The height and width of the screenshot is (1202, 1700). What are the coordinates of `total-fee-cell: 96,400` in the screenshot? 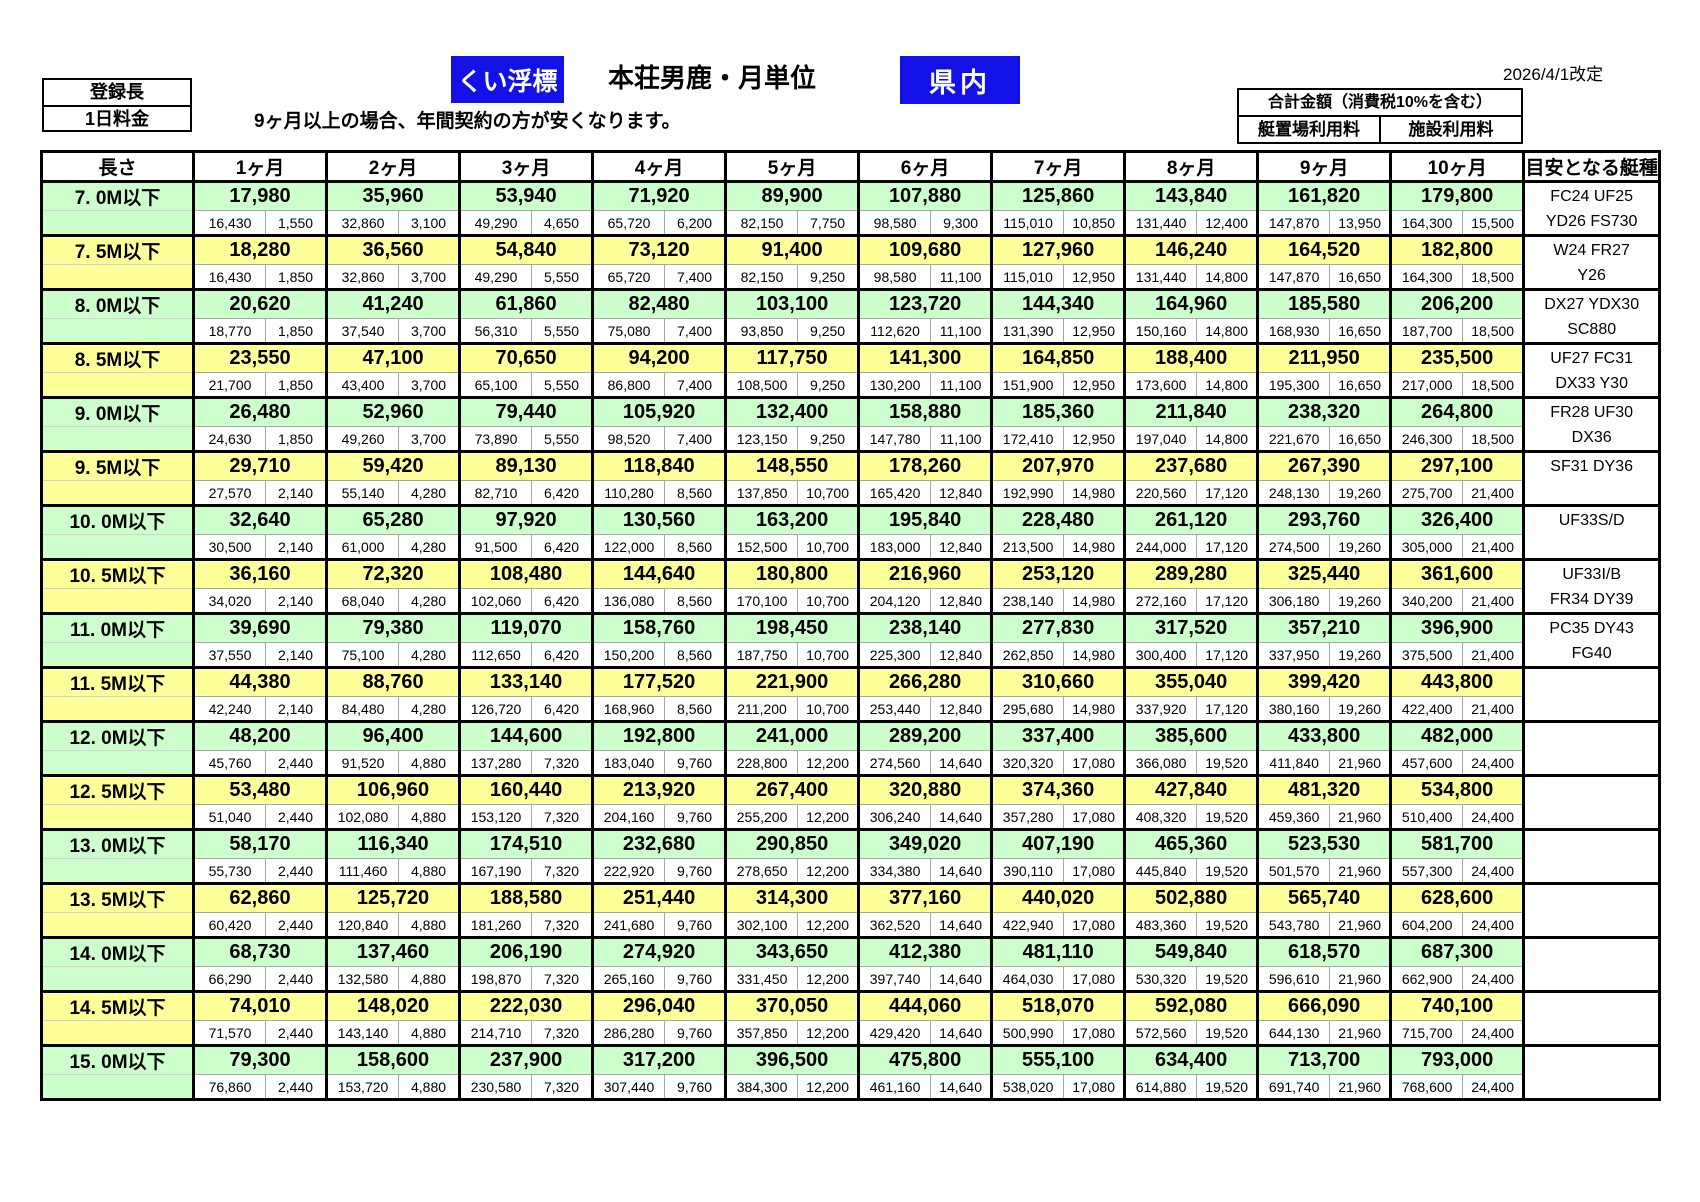 It's located at (392, 735).